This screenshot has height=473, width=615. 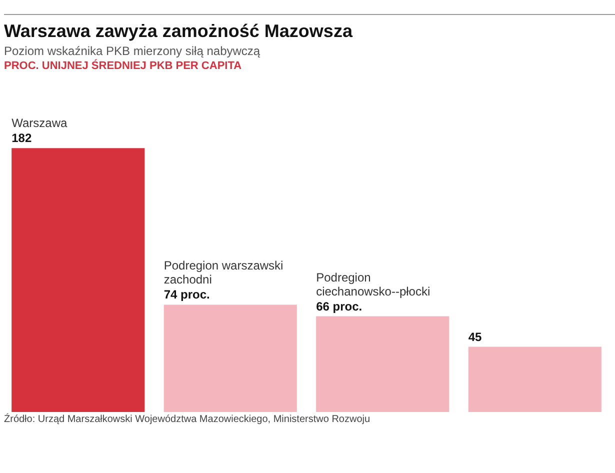 I want to click on chart-title: Warszawa zawyża zamożność Mazowsza, so click(x=309, y=28).